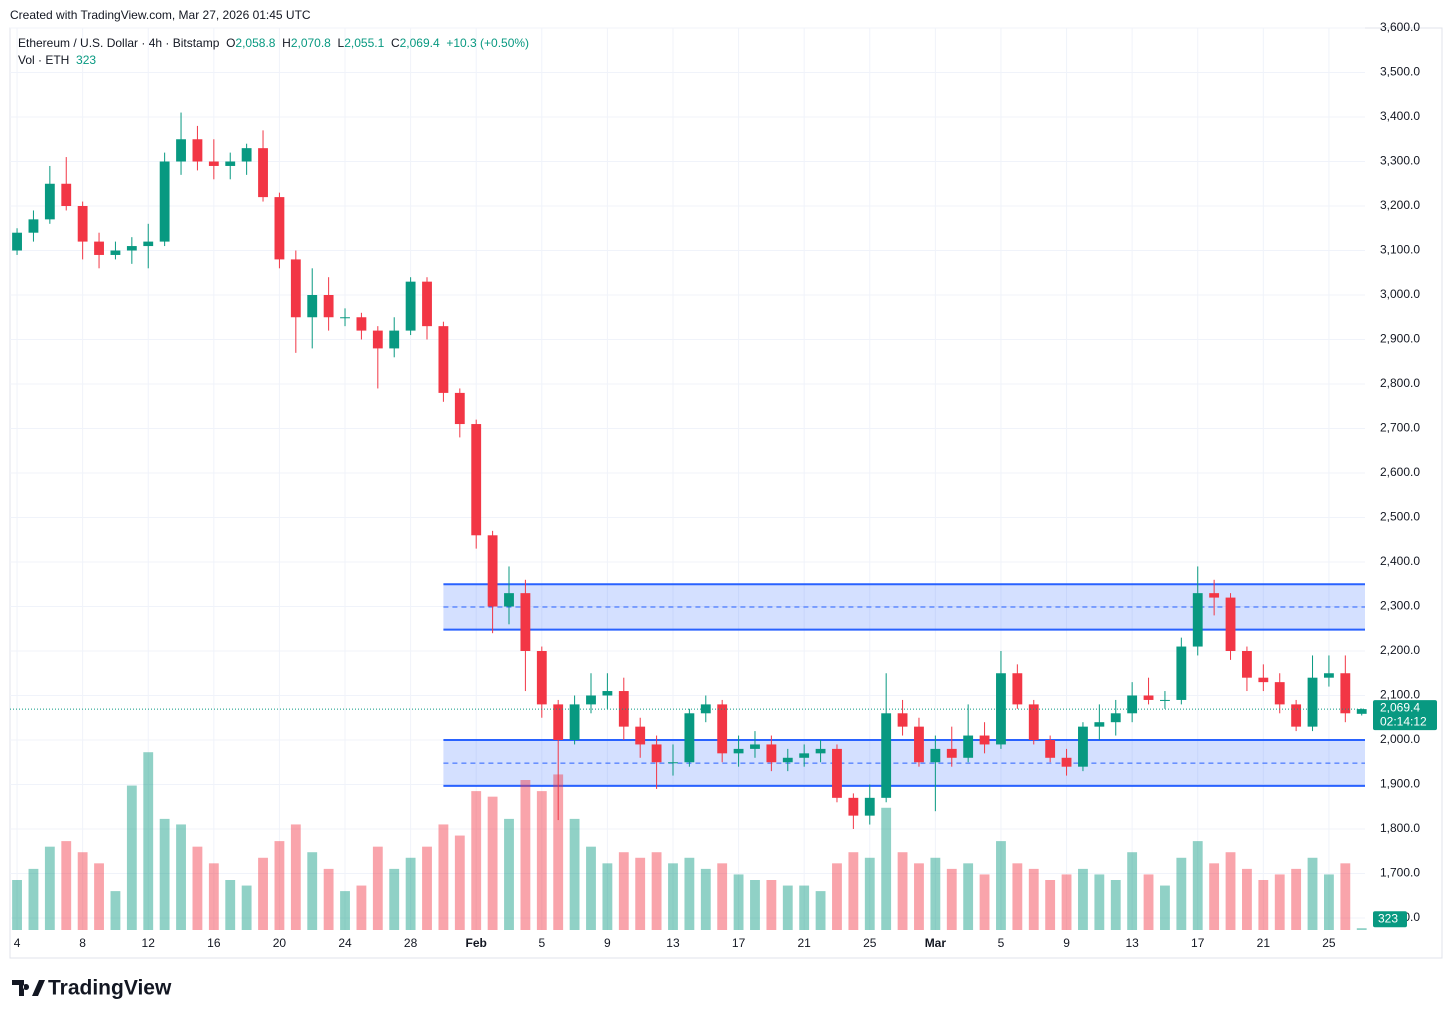 This screenshot has height=1018, width=1452. I want to click on x-tick-label: 16, so click(214, 943).